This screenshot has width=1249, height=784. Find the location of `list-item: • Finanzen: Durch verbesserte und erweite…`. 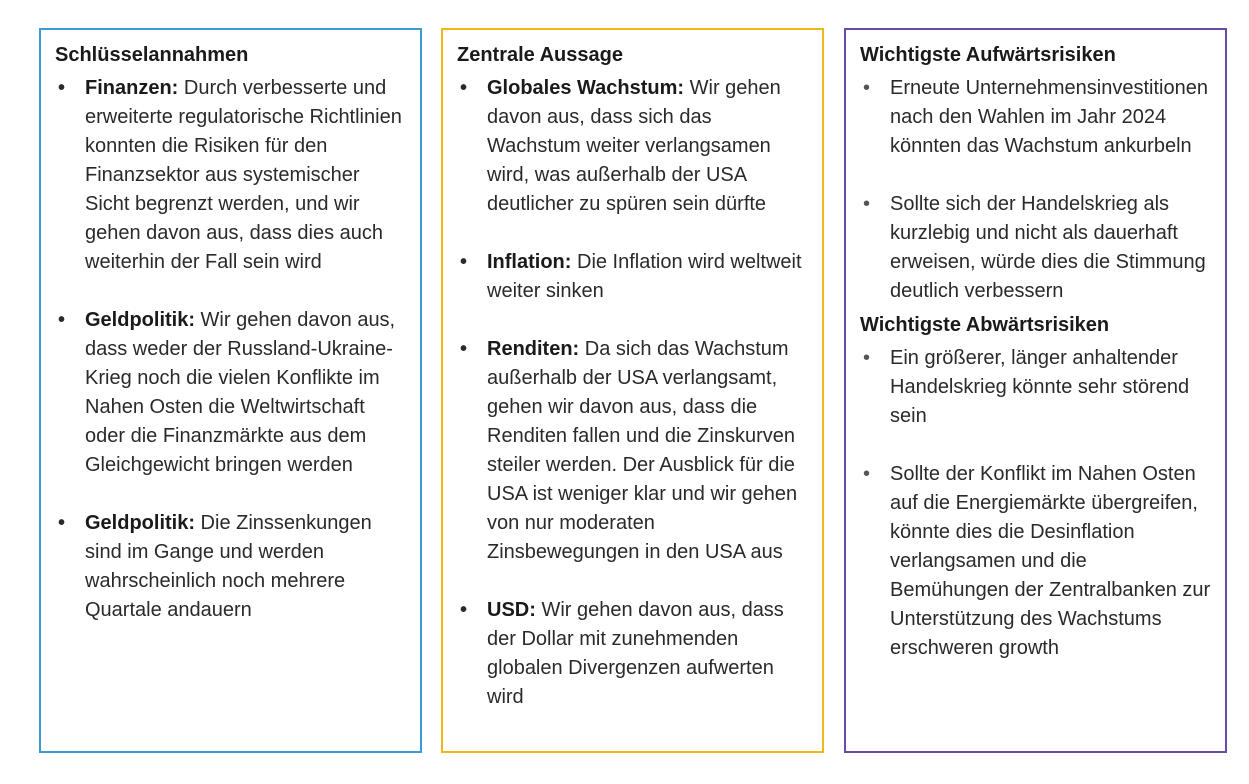

list-item: • Finanzen: Durch verbesserte und erweite… is located at coordinates (230, 175).